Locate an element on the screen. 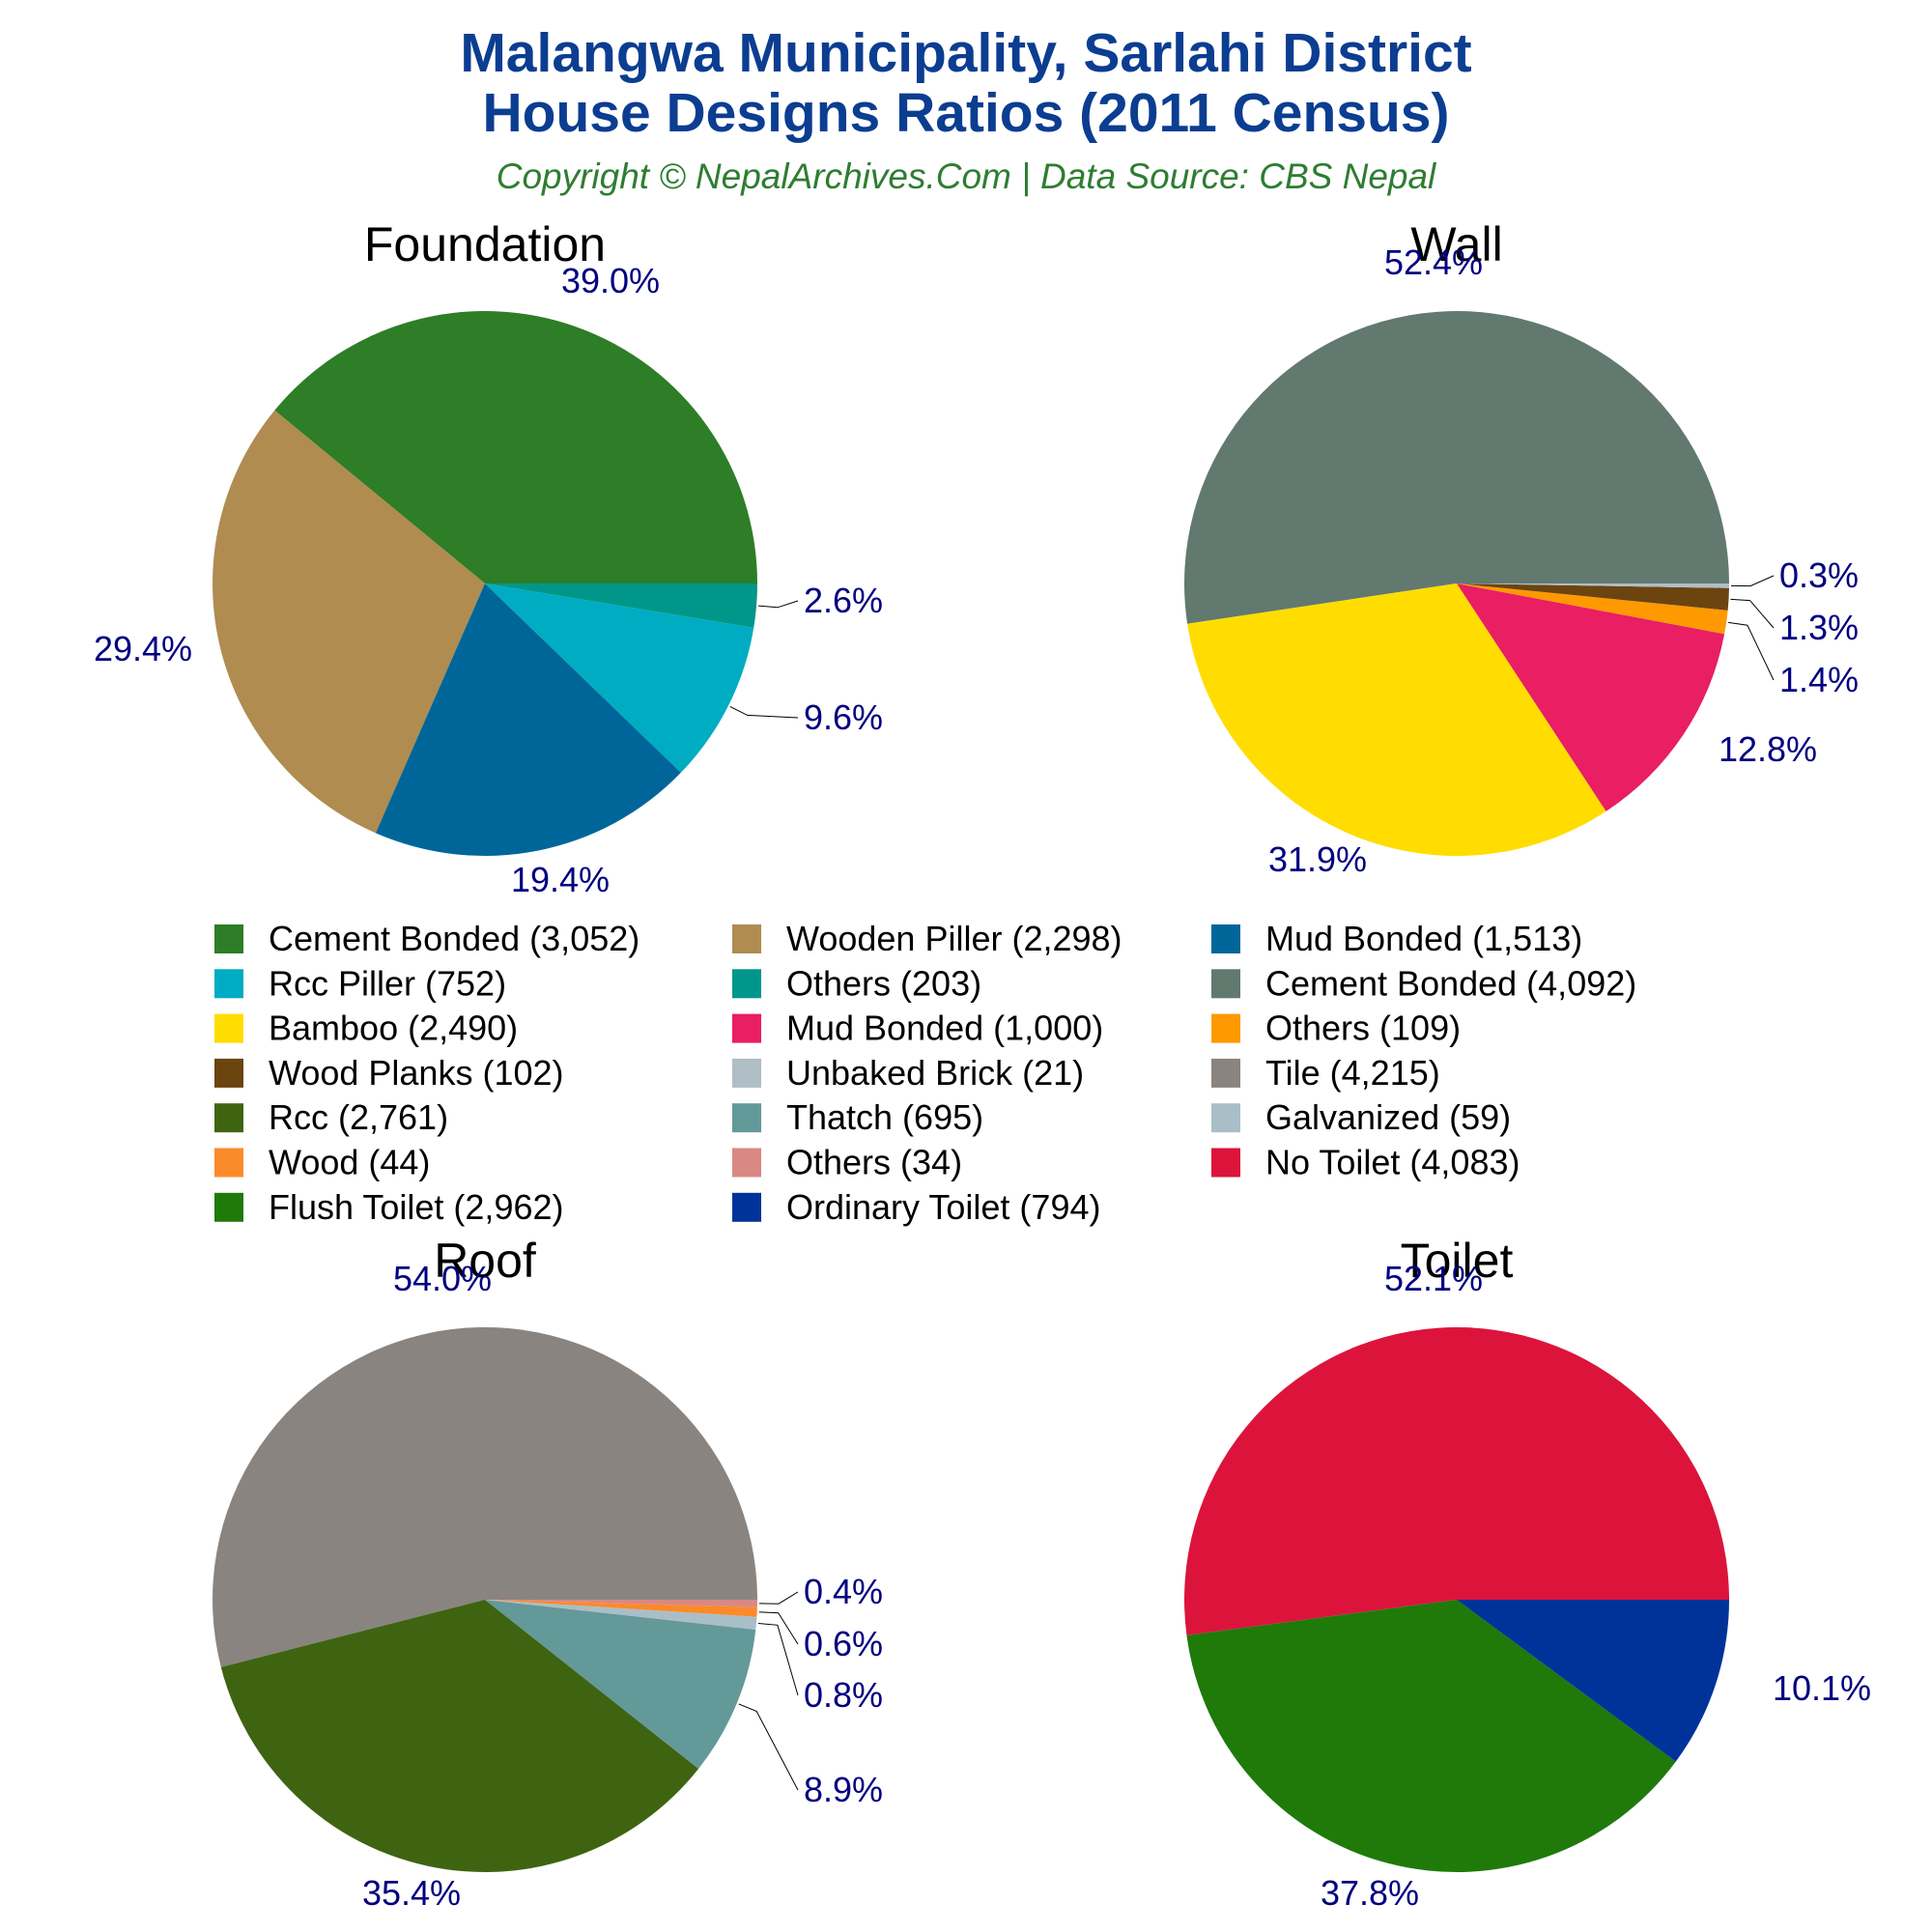 This screenshot has height=1932, width=1932. slice-wall-mud-bonded is located at coordinates (1591, 697).